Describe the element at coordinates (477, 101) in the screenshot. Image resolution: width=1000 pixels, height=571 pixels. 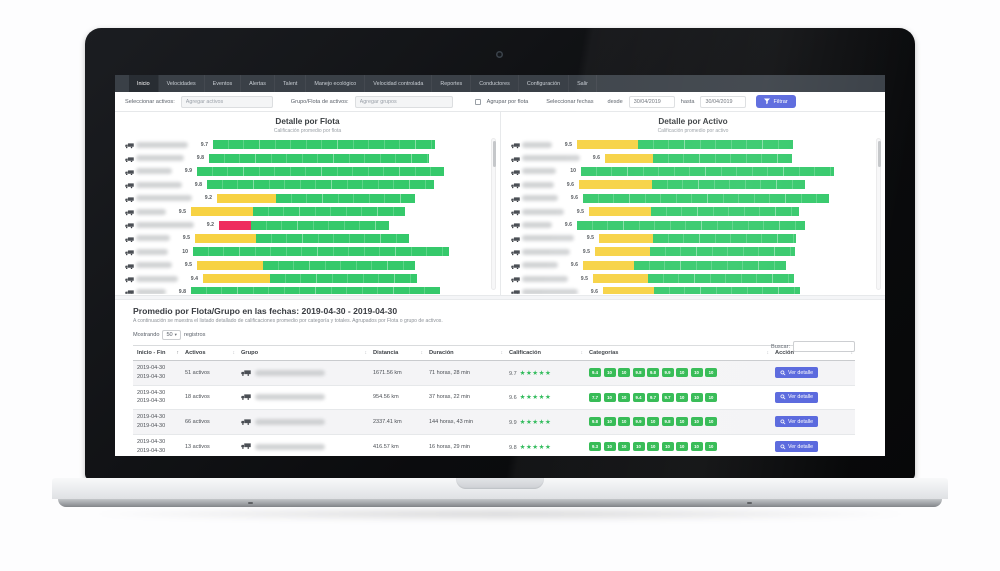
I see `group-by-fleet-checkbox` at that location.